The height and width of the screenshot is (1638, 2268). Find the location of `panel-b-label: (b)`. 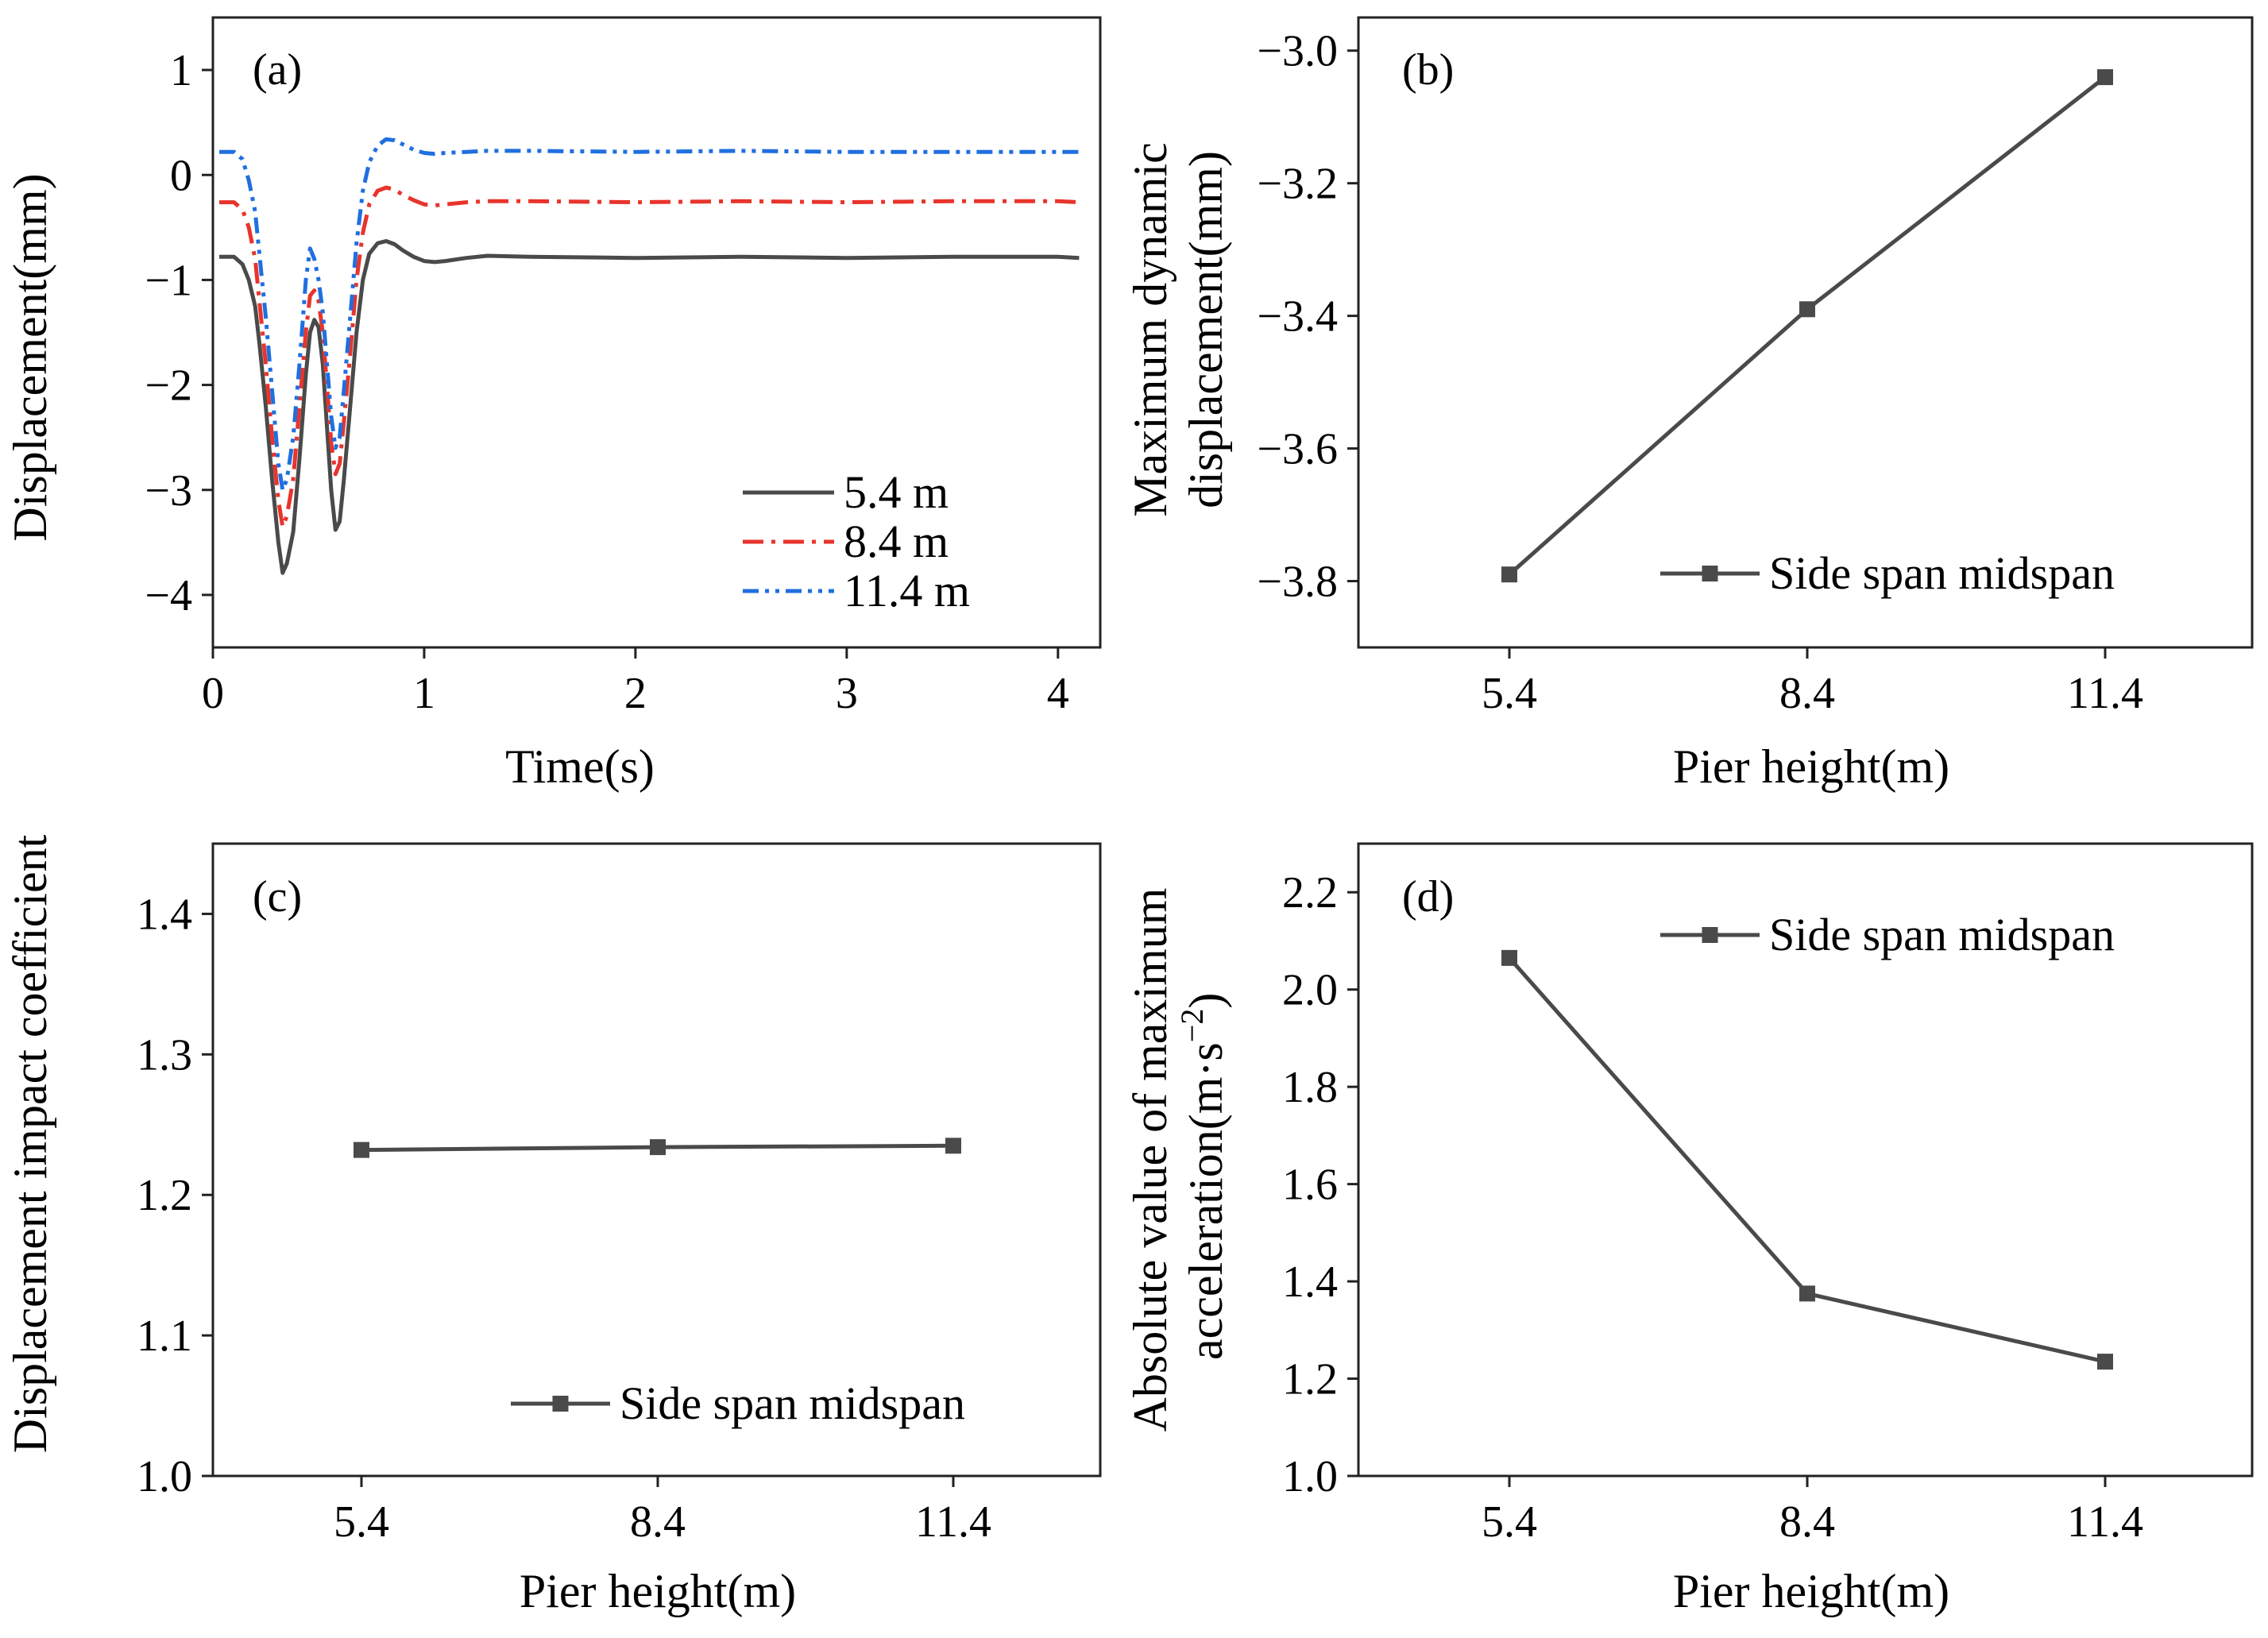

panel-b-label: (b) is located at coordinates (1428, 70).